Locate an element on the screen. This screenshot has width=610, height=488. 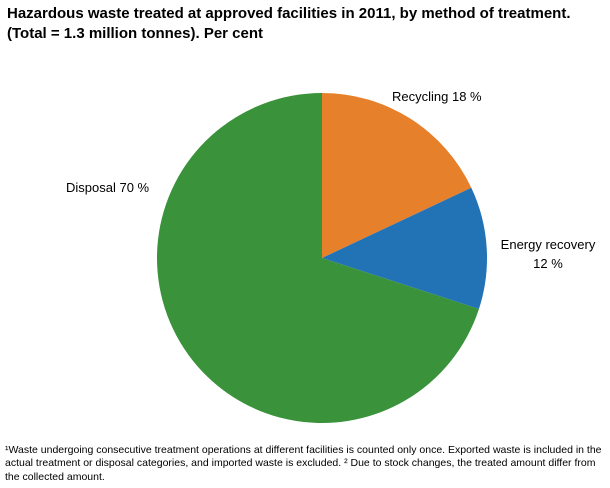
slice-label-disposal: Disposal 70 % is located at coordinates (108, 187).